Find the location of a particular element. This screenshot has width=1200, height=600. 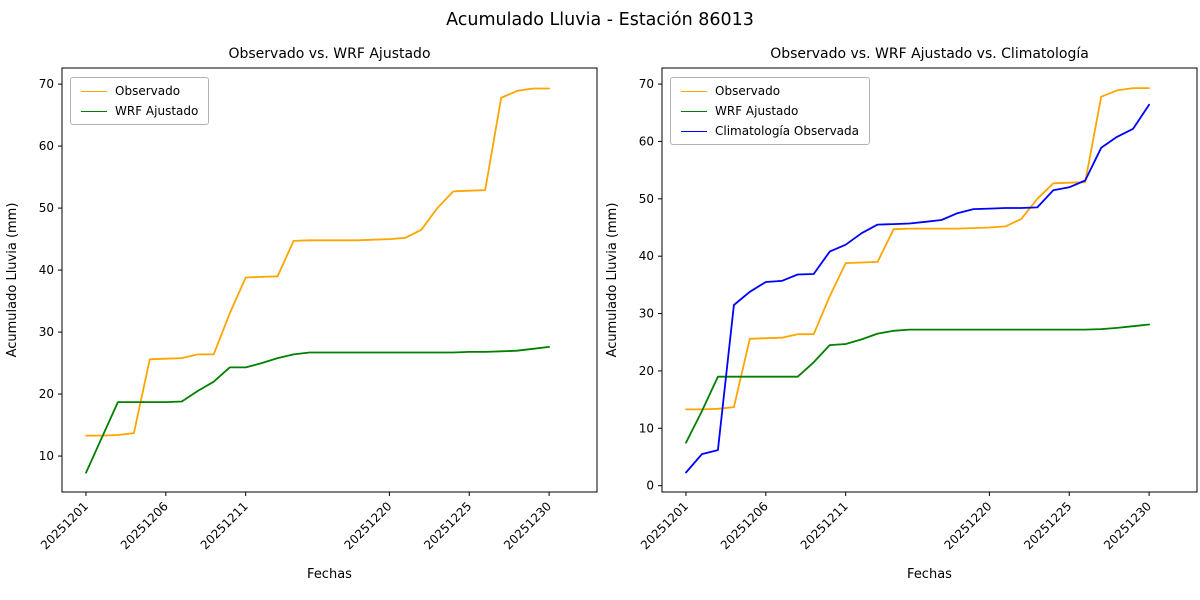

legend-label: Climatología Observada is located at coordinates (787, 131).